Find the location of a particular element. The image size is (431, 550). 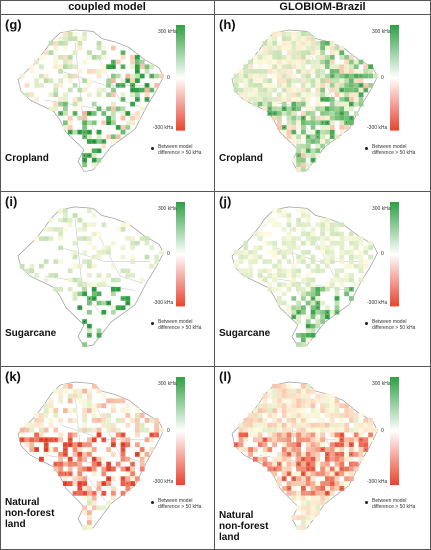

panel-label: Natural non-forest land is located at coordinates (244, 526).